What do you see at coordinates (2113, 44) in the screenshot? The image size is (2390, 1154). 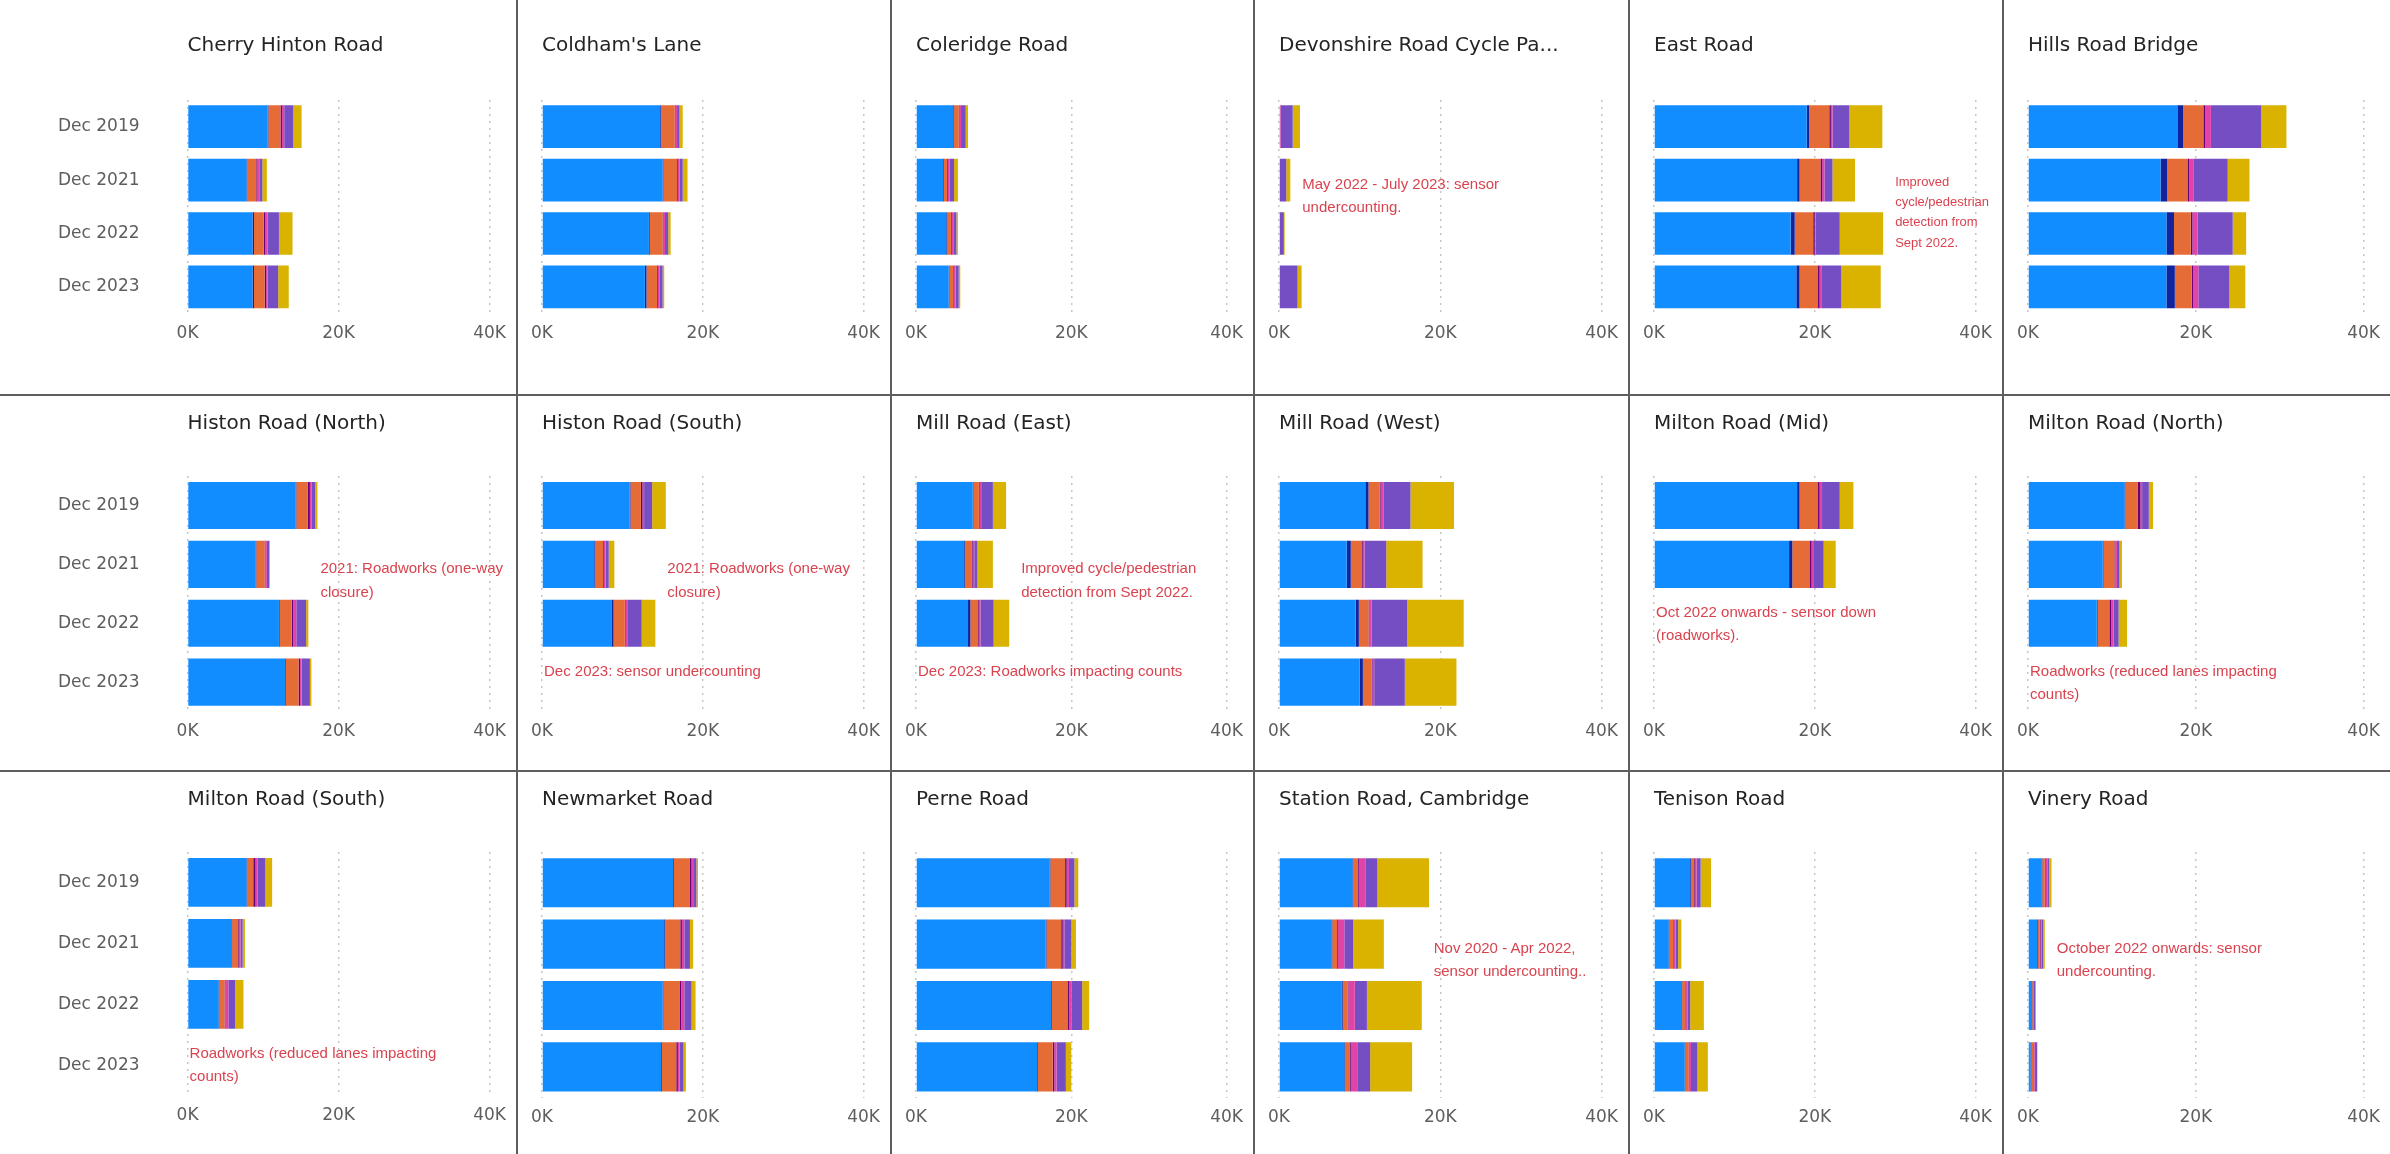 I see `chart-title: Hills Road Bridge` at bounding box center [2113, 44].